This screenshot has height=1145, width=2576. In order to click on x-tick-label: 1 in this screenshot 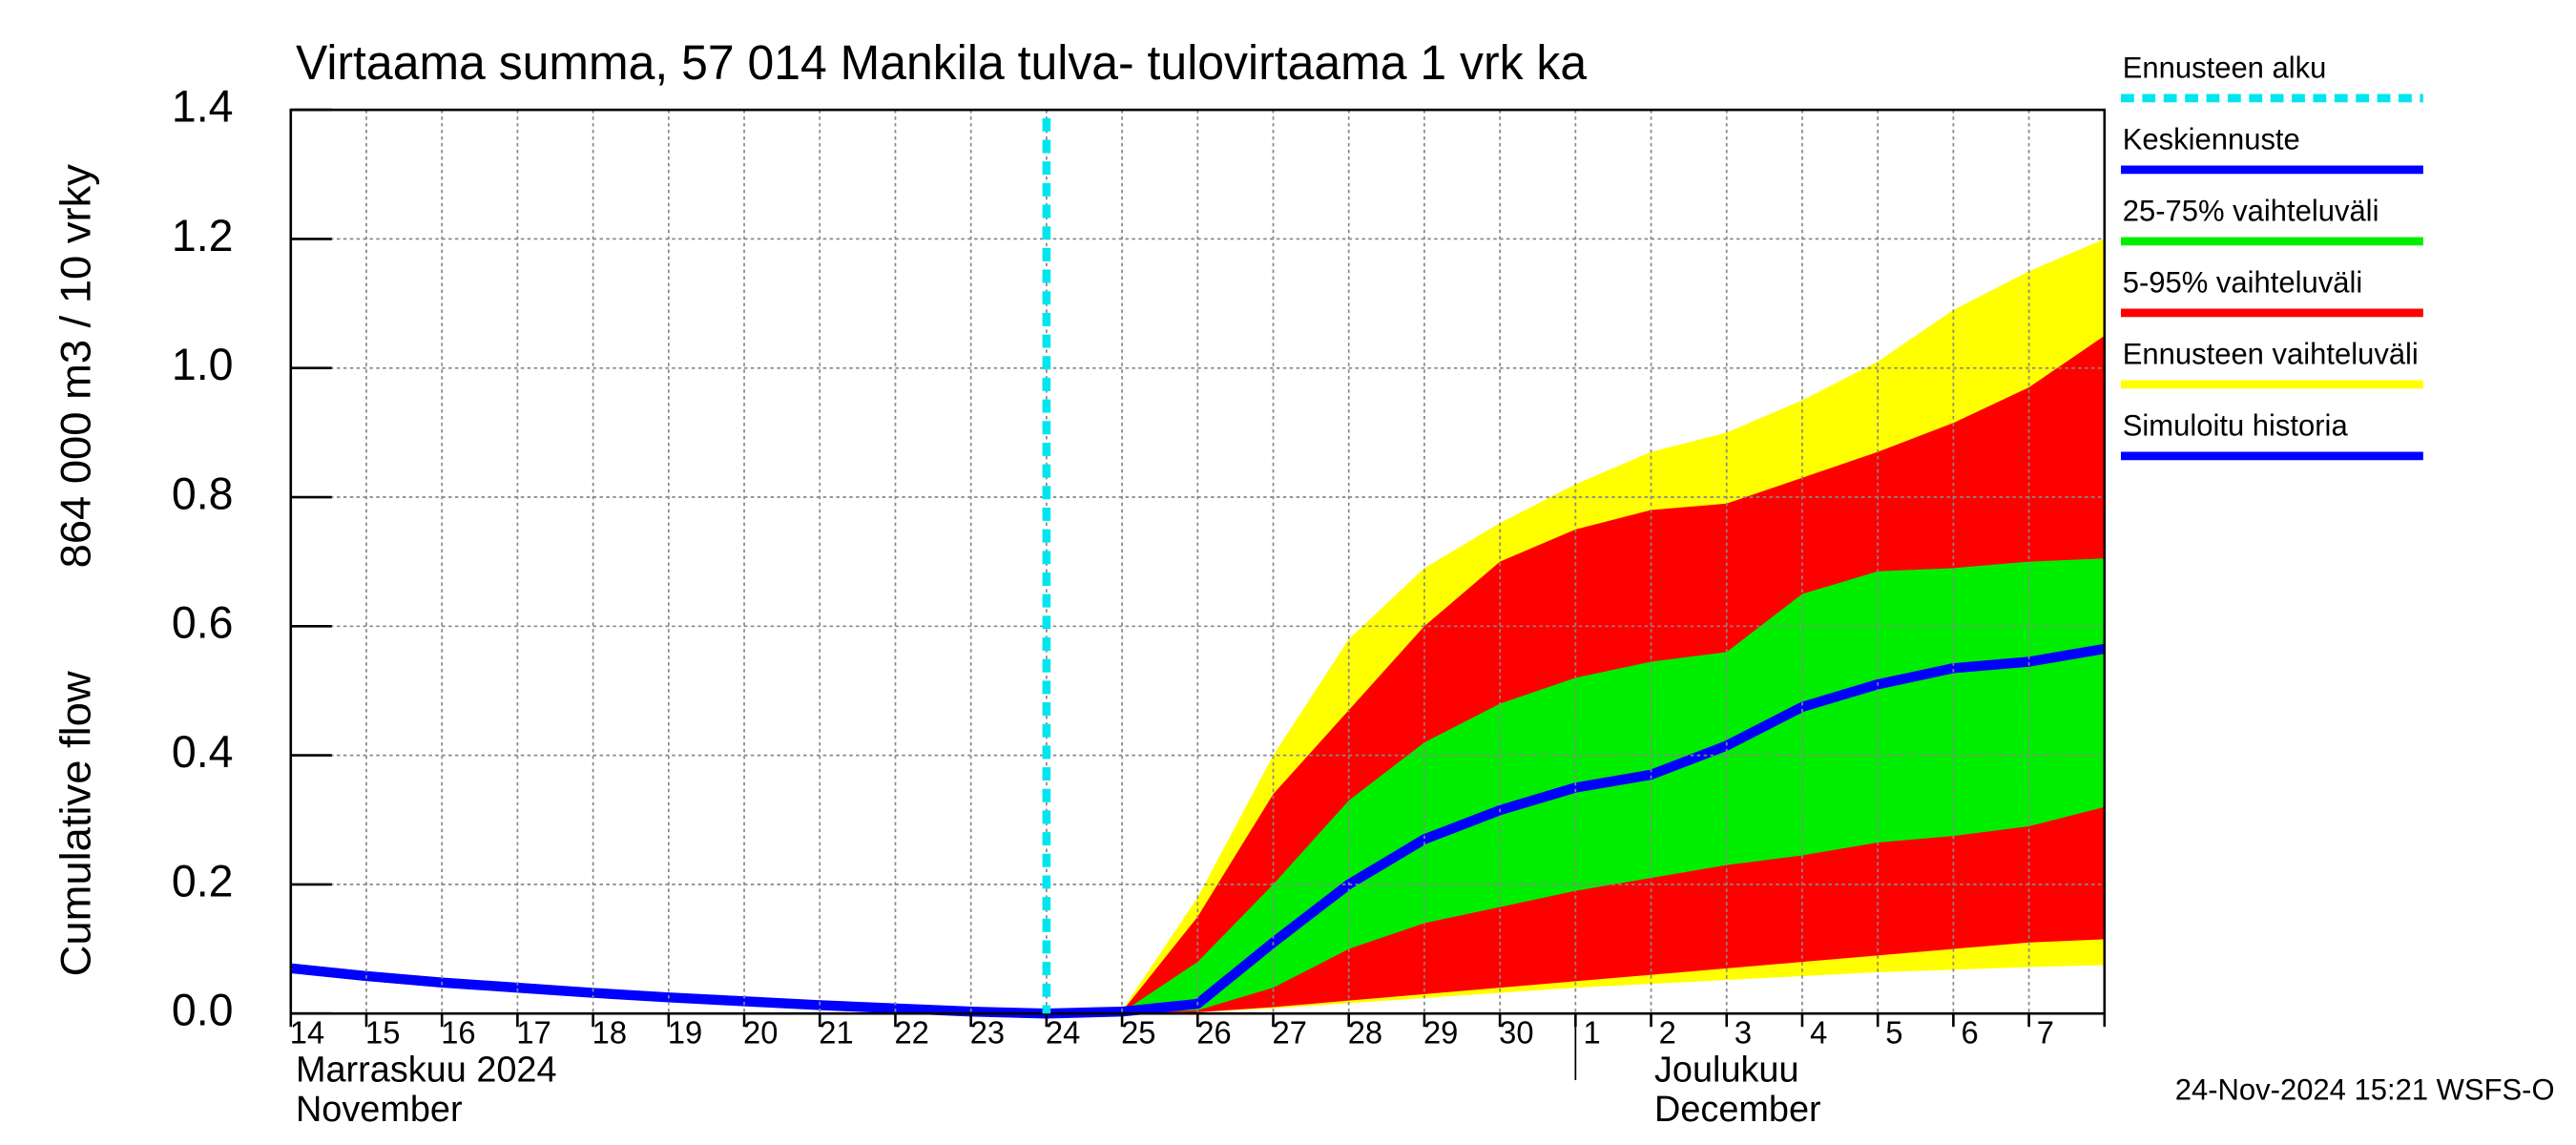, I will do `click(1591, 1032)`.